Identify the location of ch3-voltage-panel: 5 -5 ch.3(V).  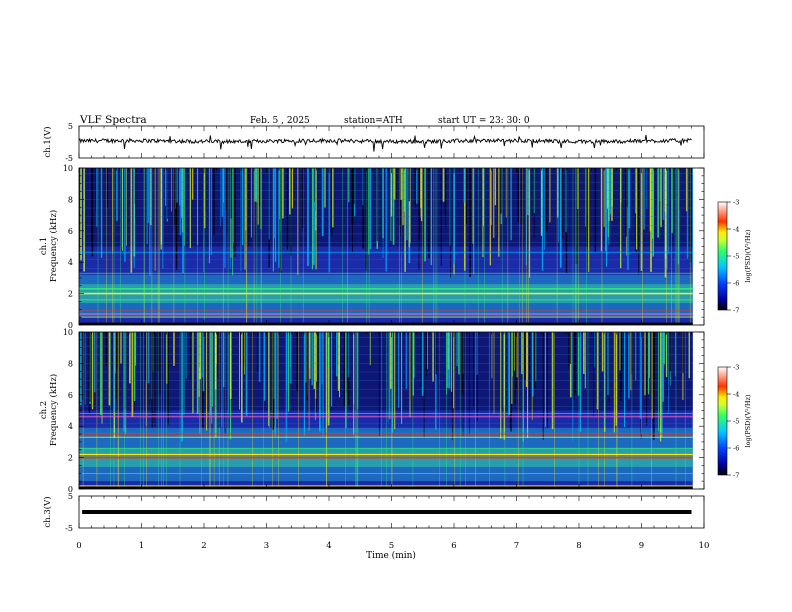
(373, 512).